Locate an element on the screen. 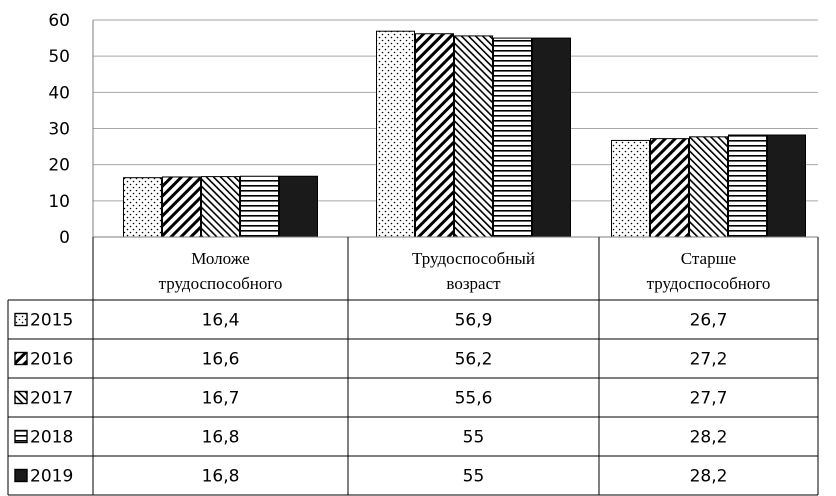 This screenshot has height=496, width=836. y-tick-label: 40 is located at coordinates (59, 93).